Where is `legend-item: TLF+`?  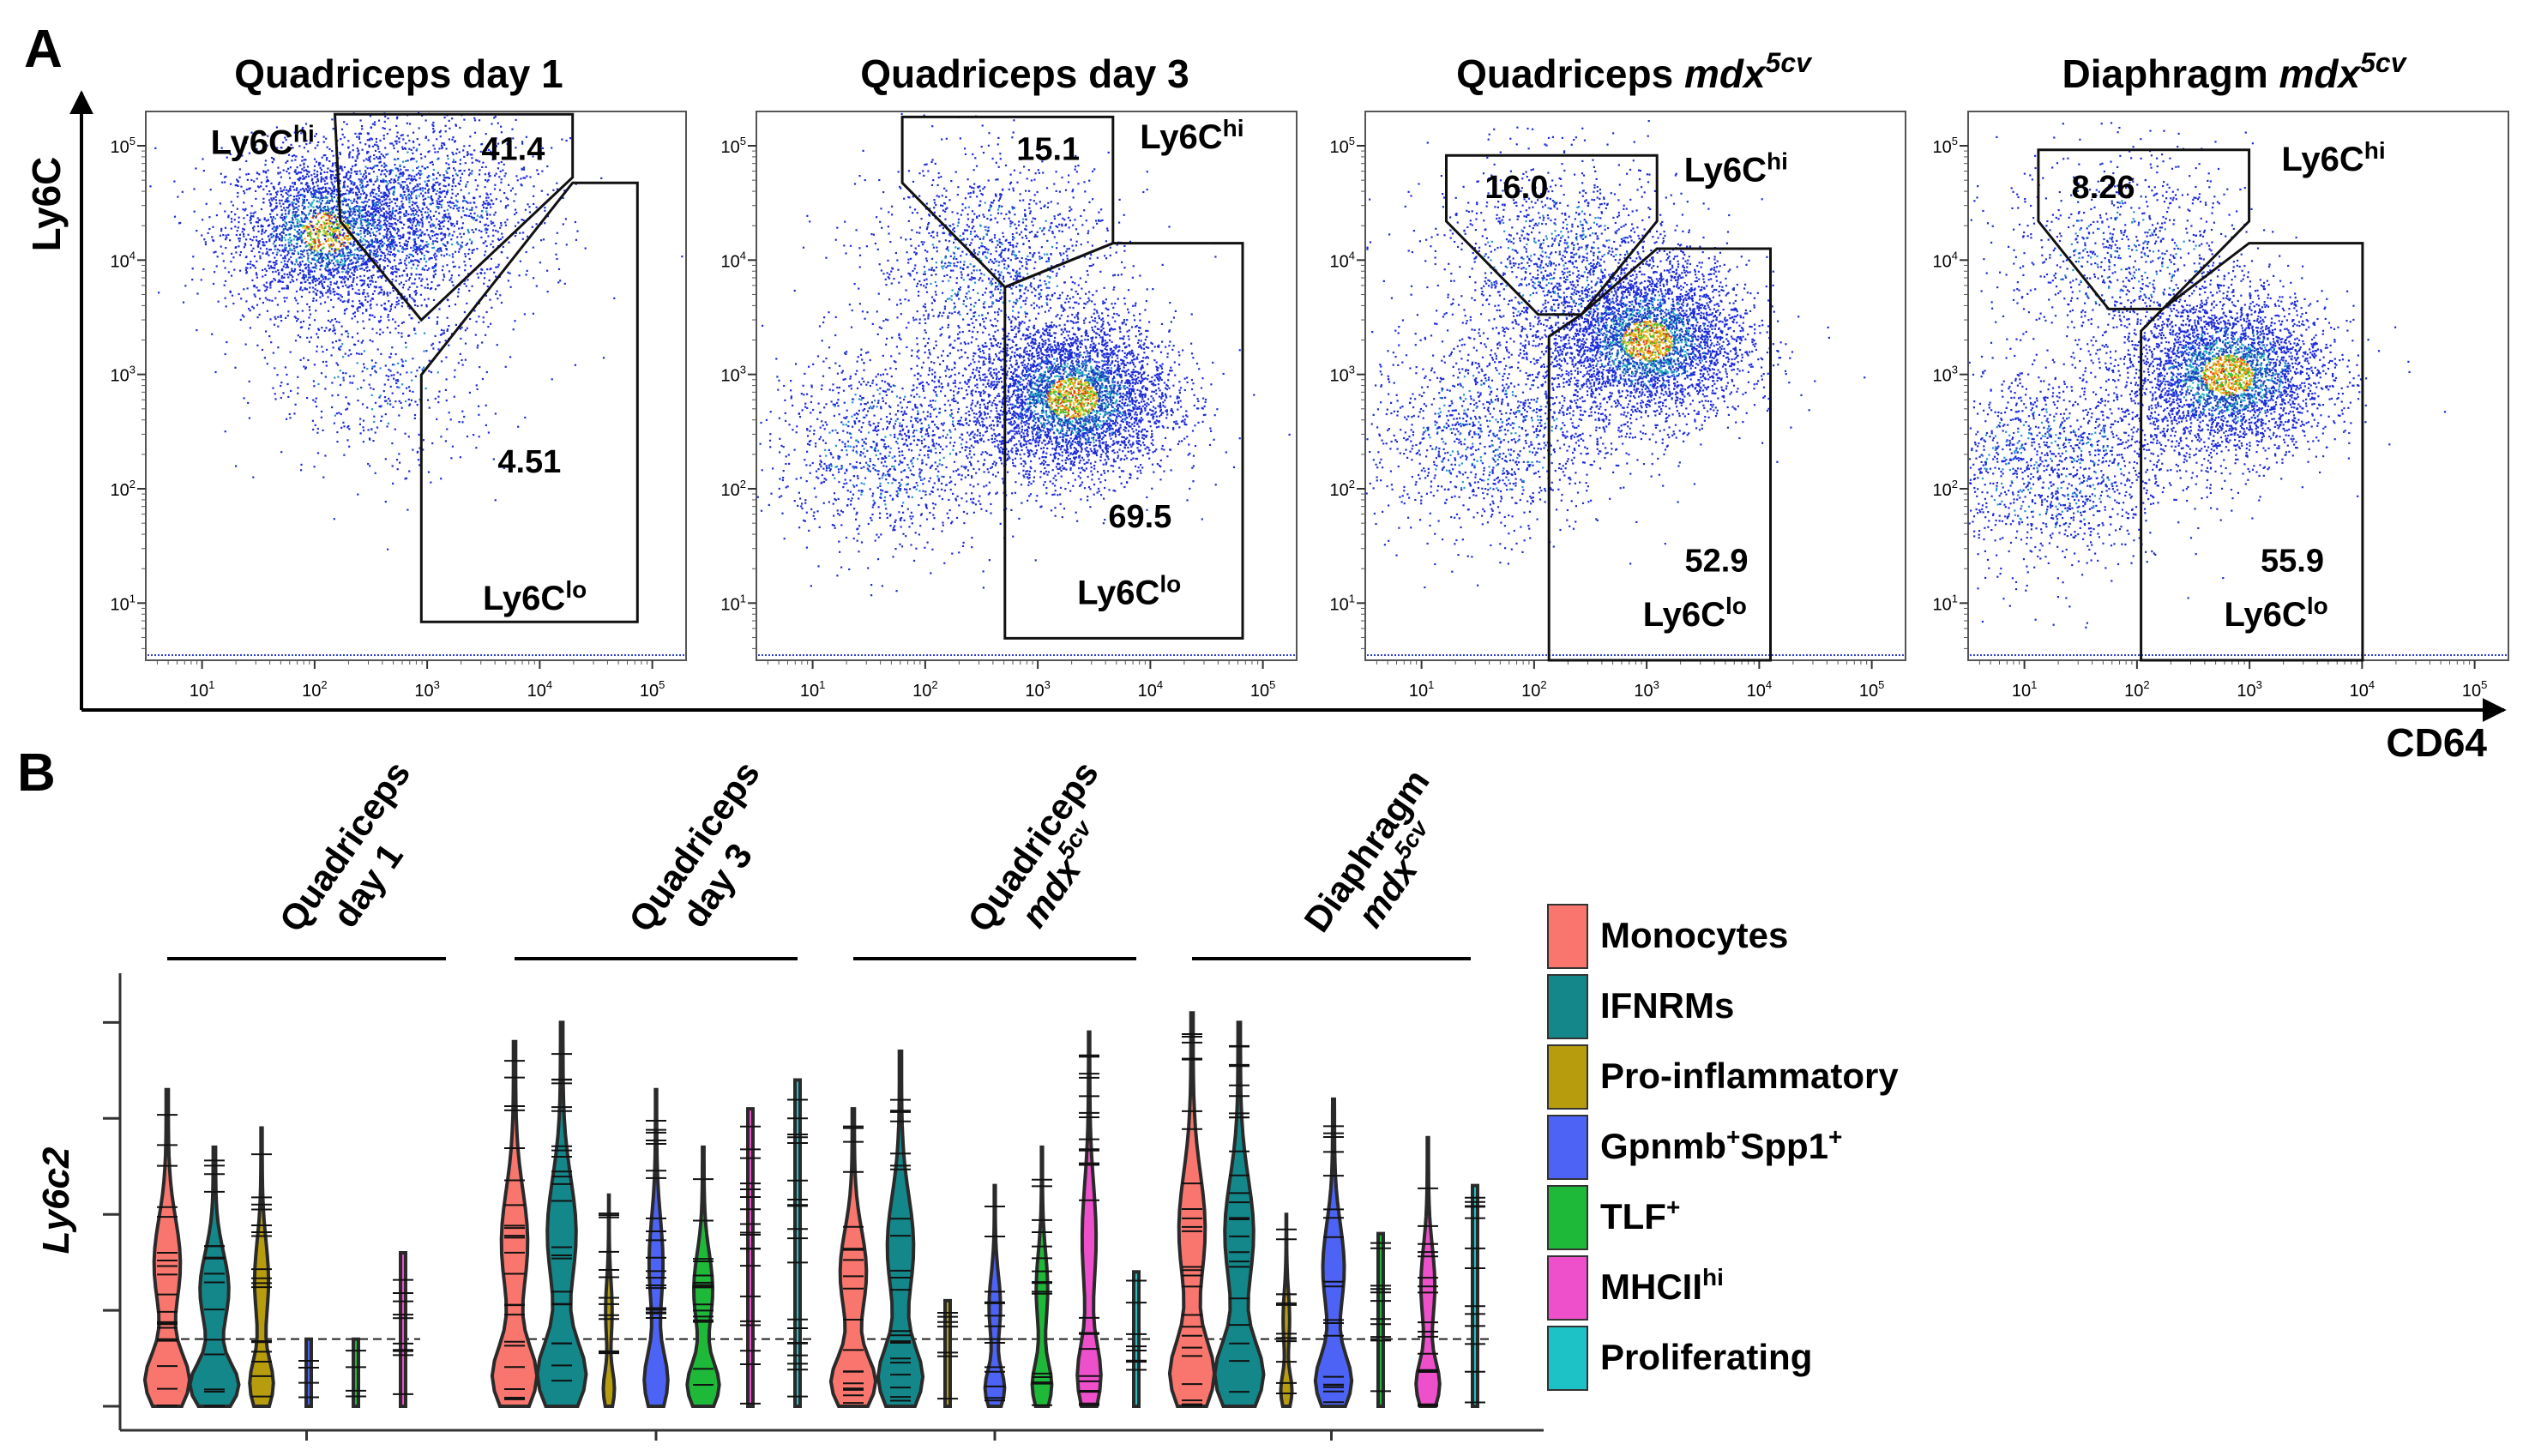 legend-item: TLF+ is located at coordinates (1613, 1217).